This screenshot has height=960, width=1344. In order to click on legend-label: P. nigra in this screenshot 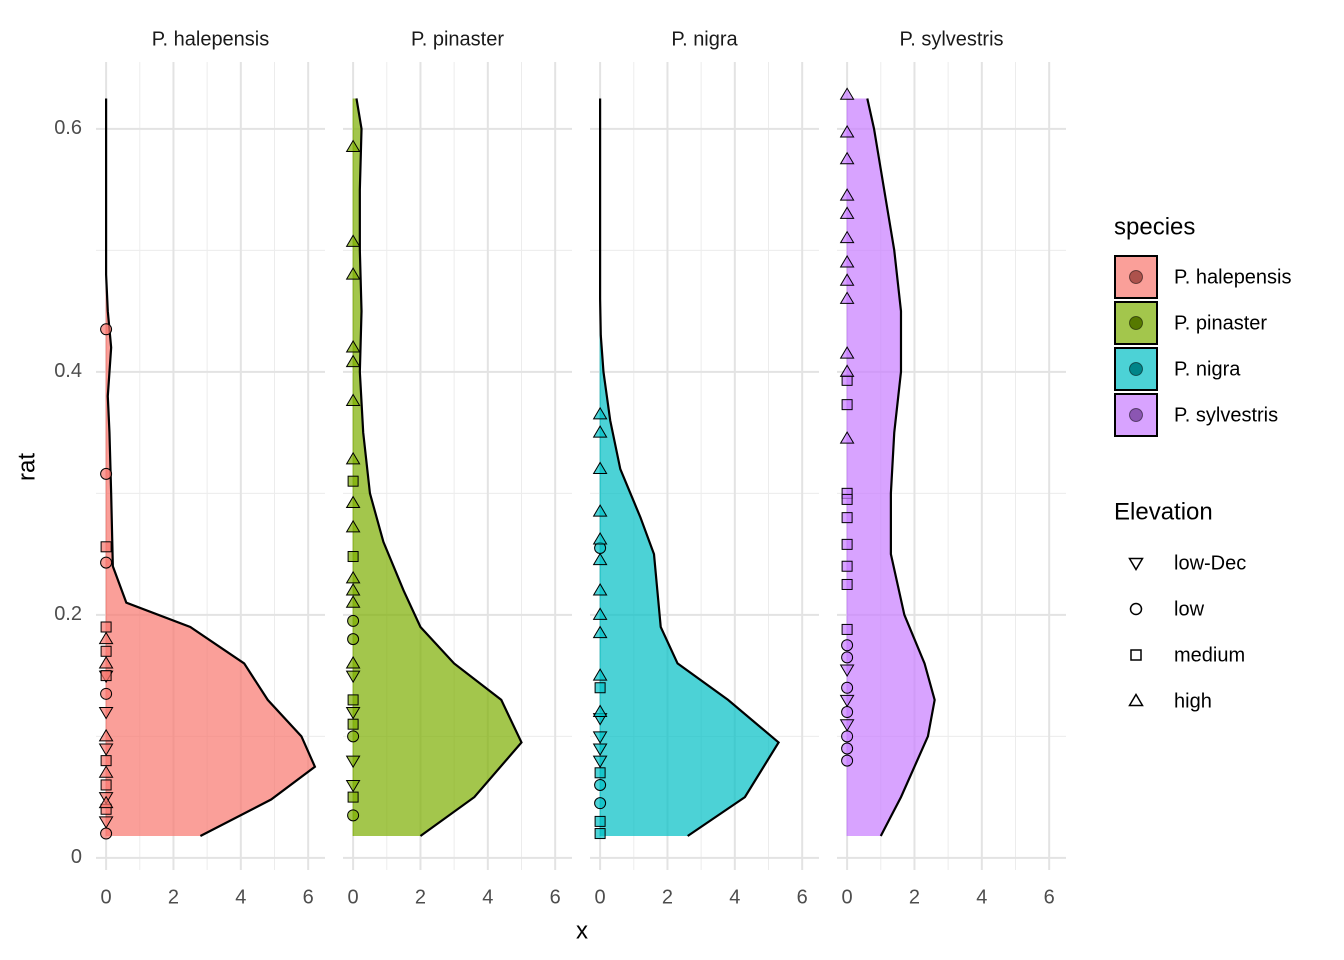, I will do `click(1207, 369)`.